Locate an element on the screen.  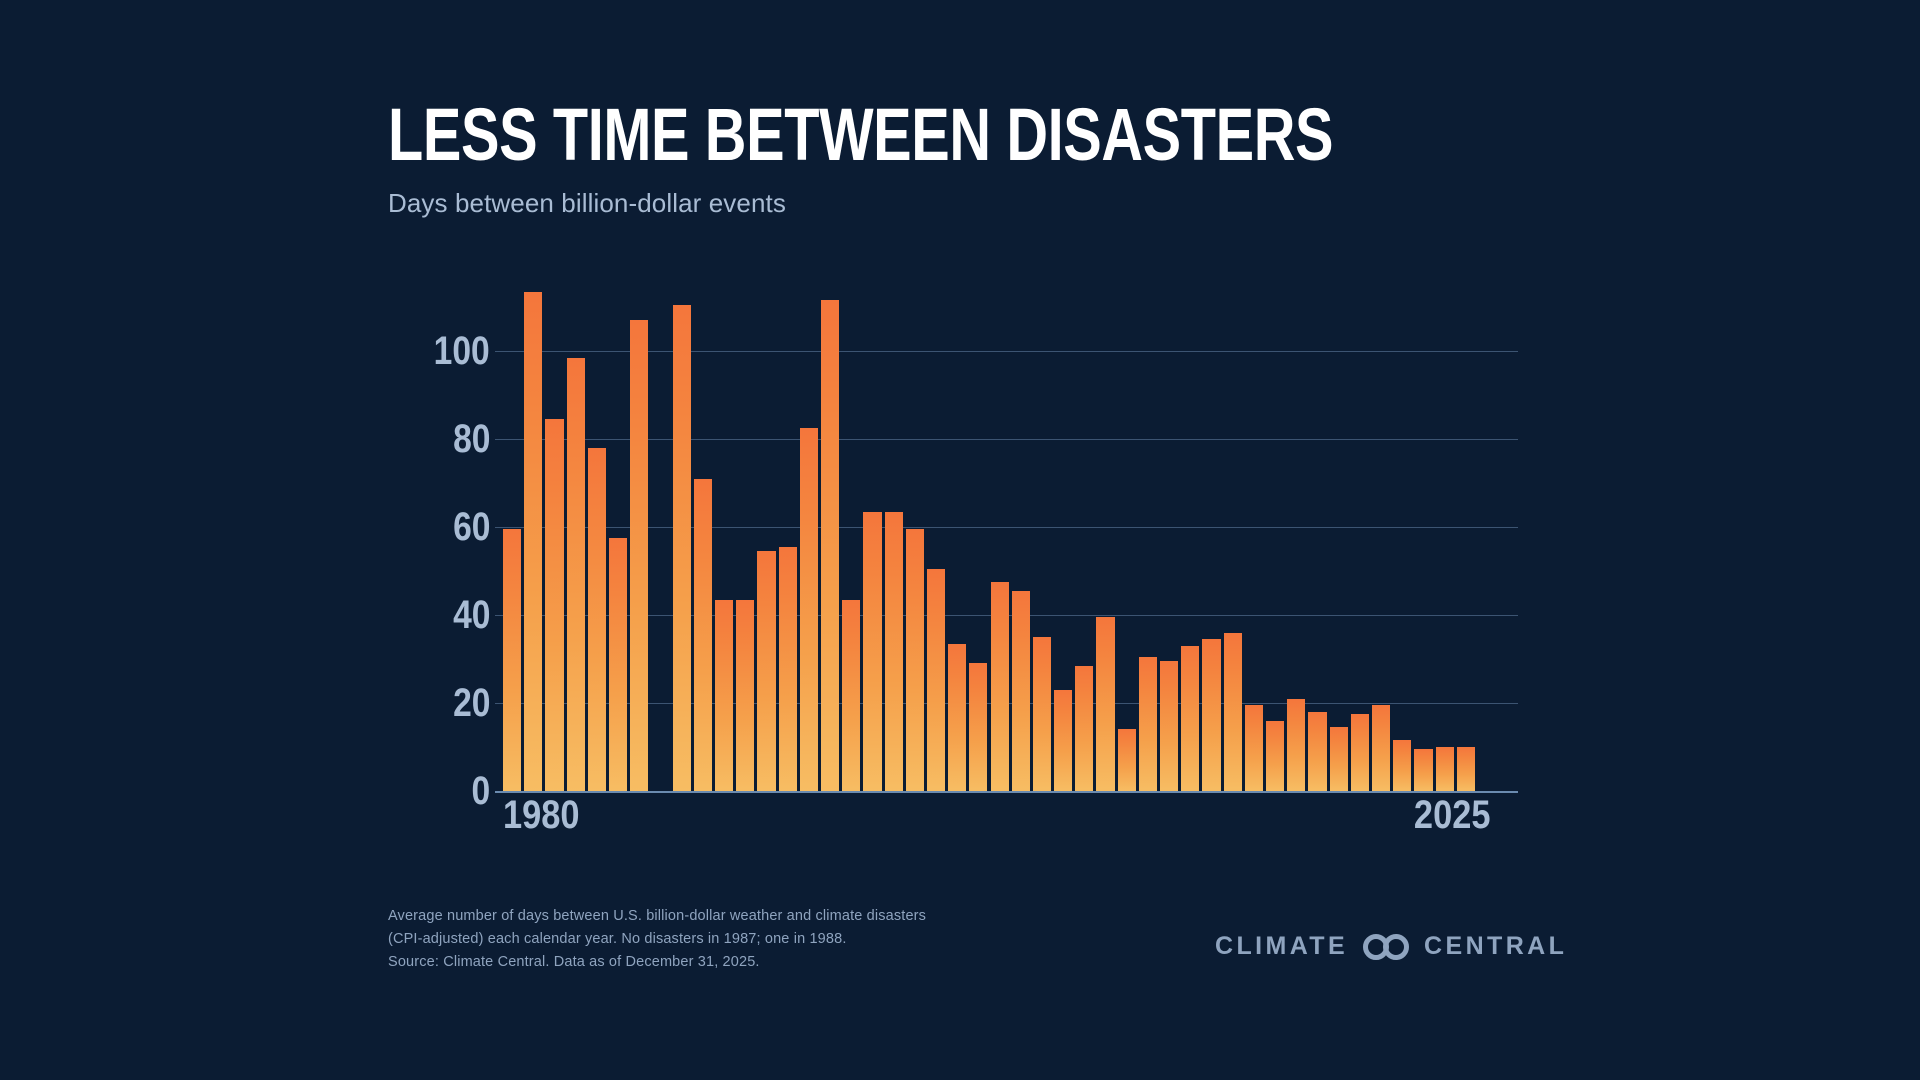
bar-1994 is located at coordinates (808, 609).